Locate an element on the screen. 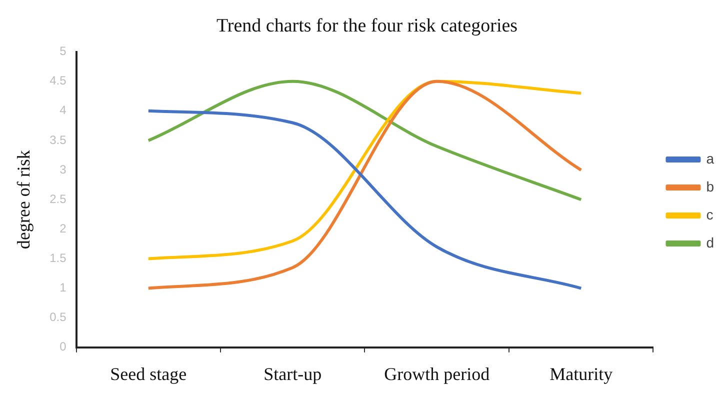  legend-label: d is located at coordinates (710, 242).